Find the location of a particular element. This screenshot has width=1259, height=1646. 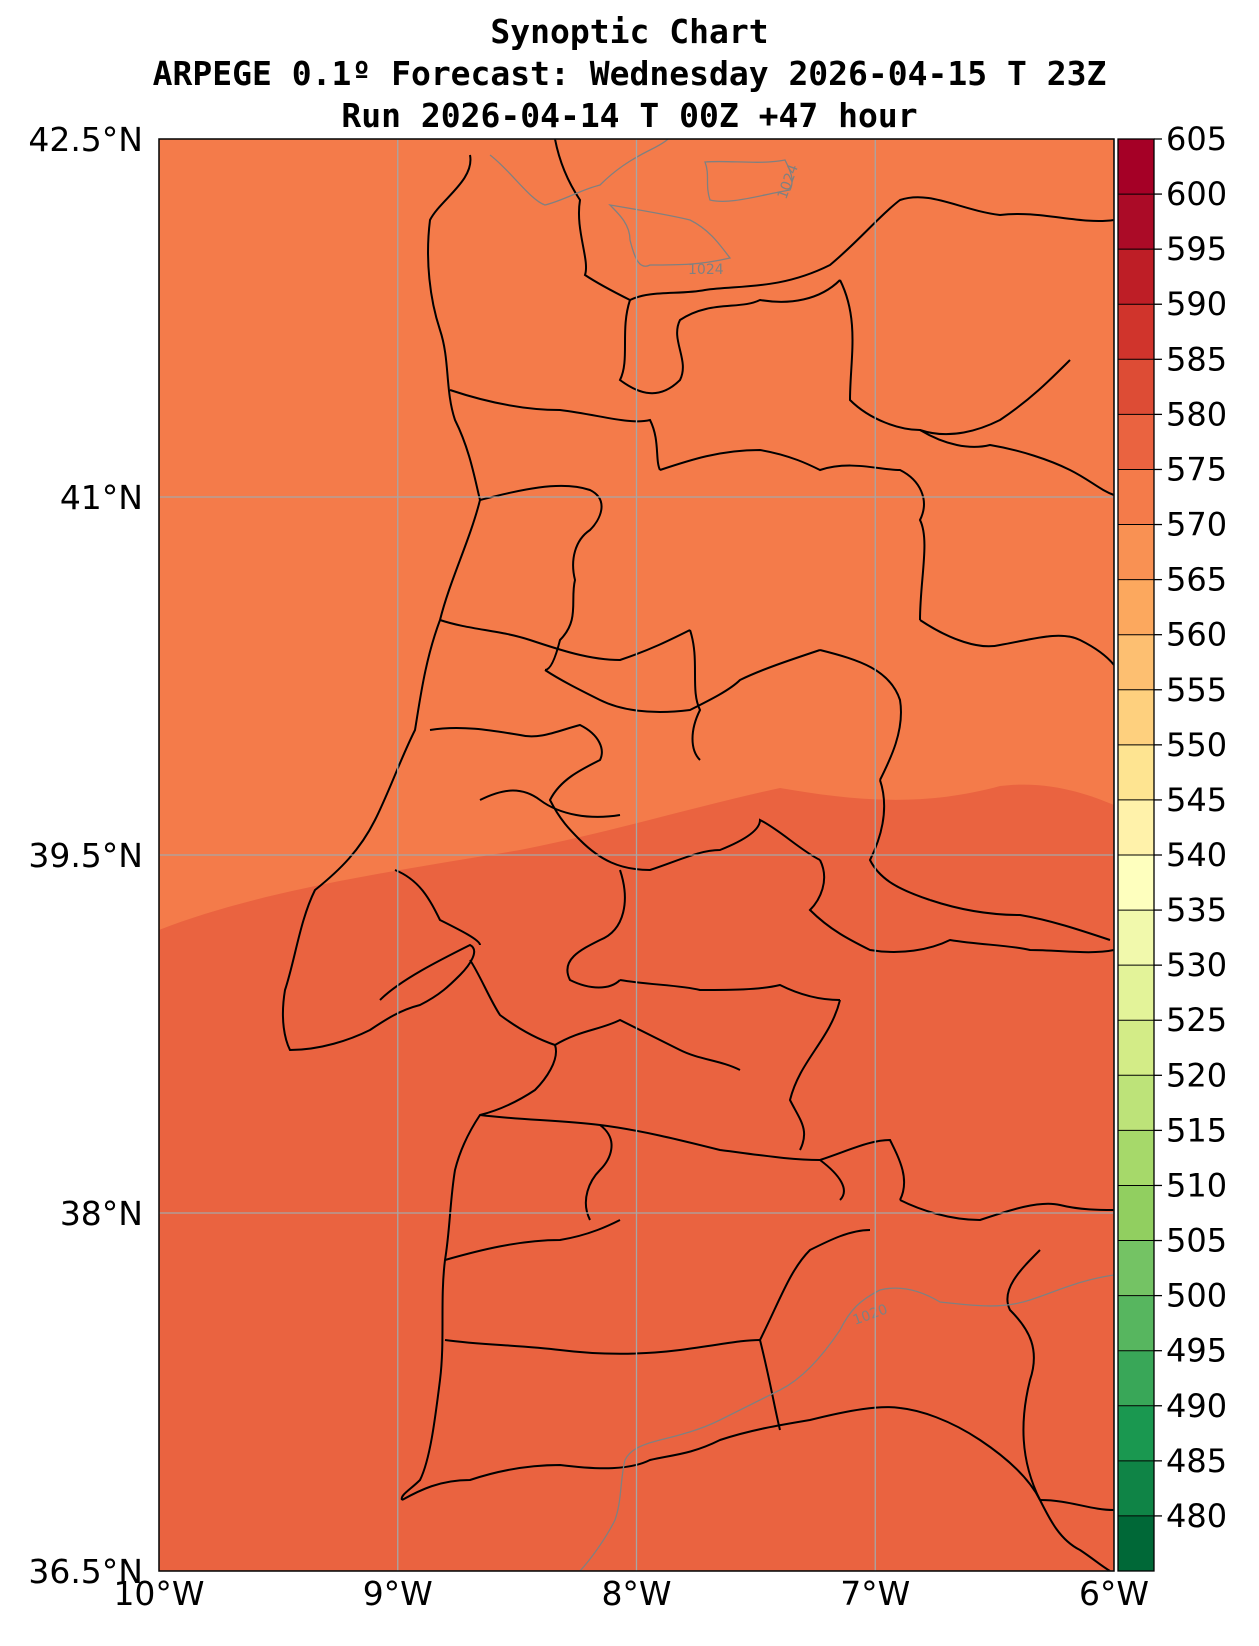

colorbar-label: 480 is located at coordinates (1196, 1516).